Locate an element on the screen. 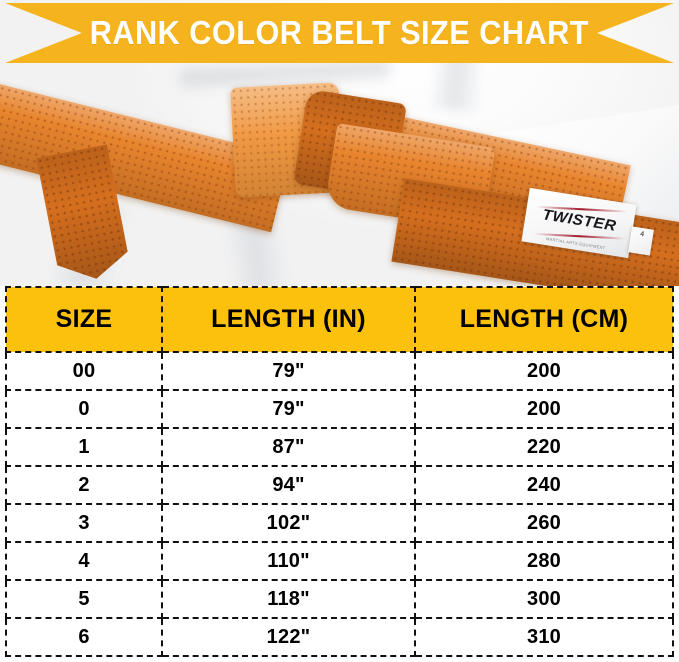 The height and width of the screenshot is (662, 679). cell-length-in: 118" is located at coordinates (288, 599).